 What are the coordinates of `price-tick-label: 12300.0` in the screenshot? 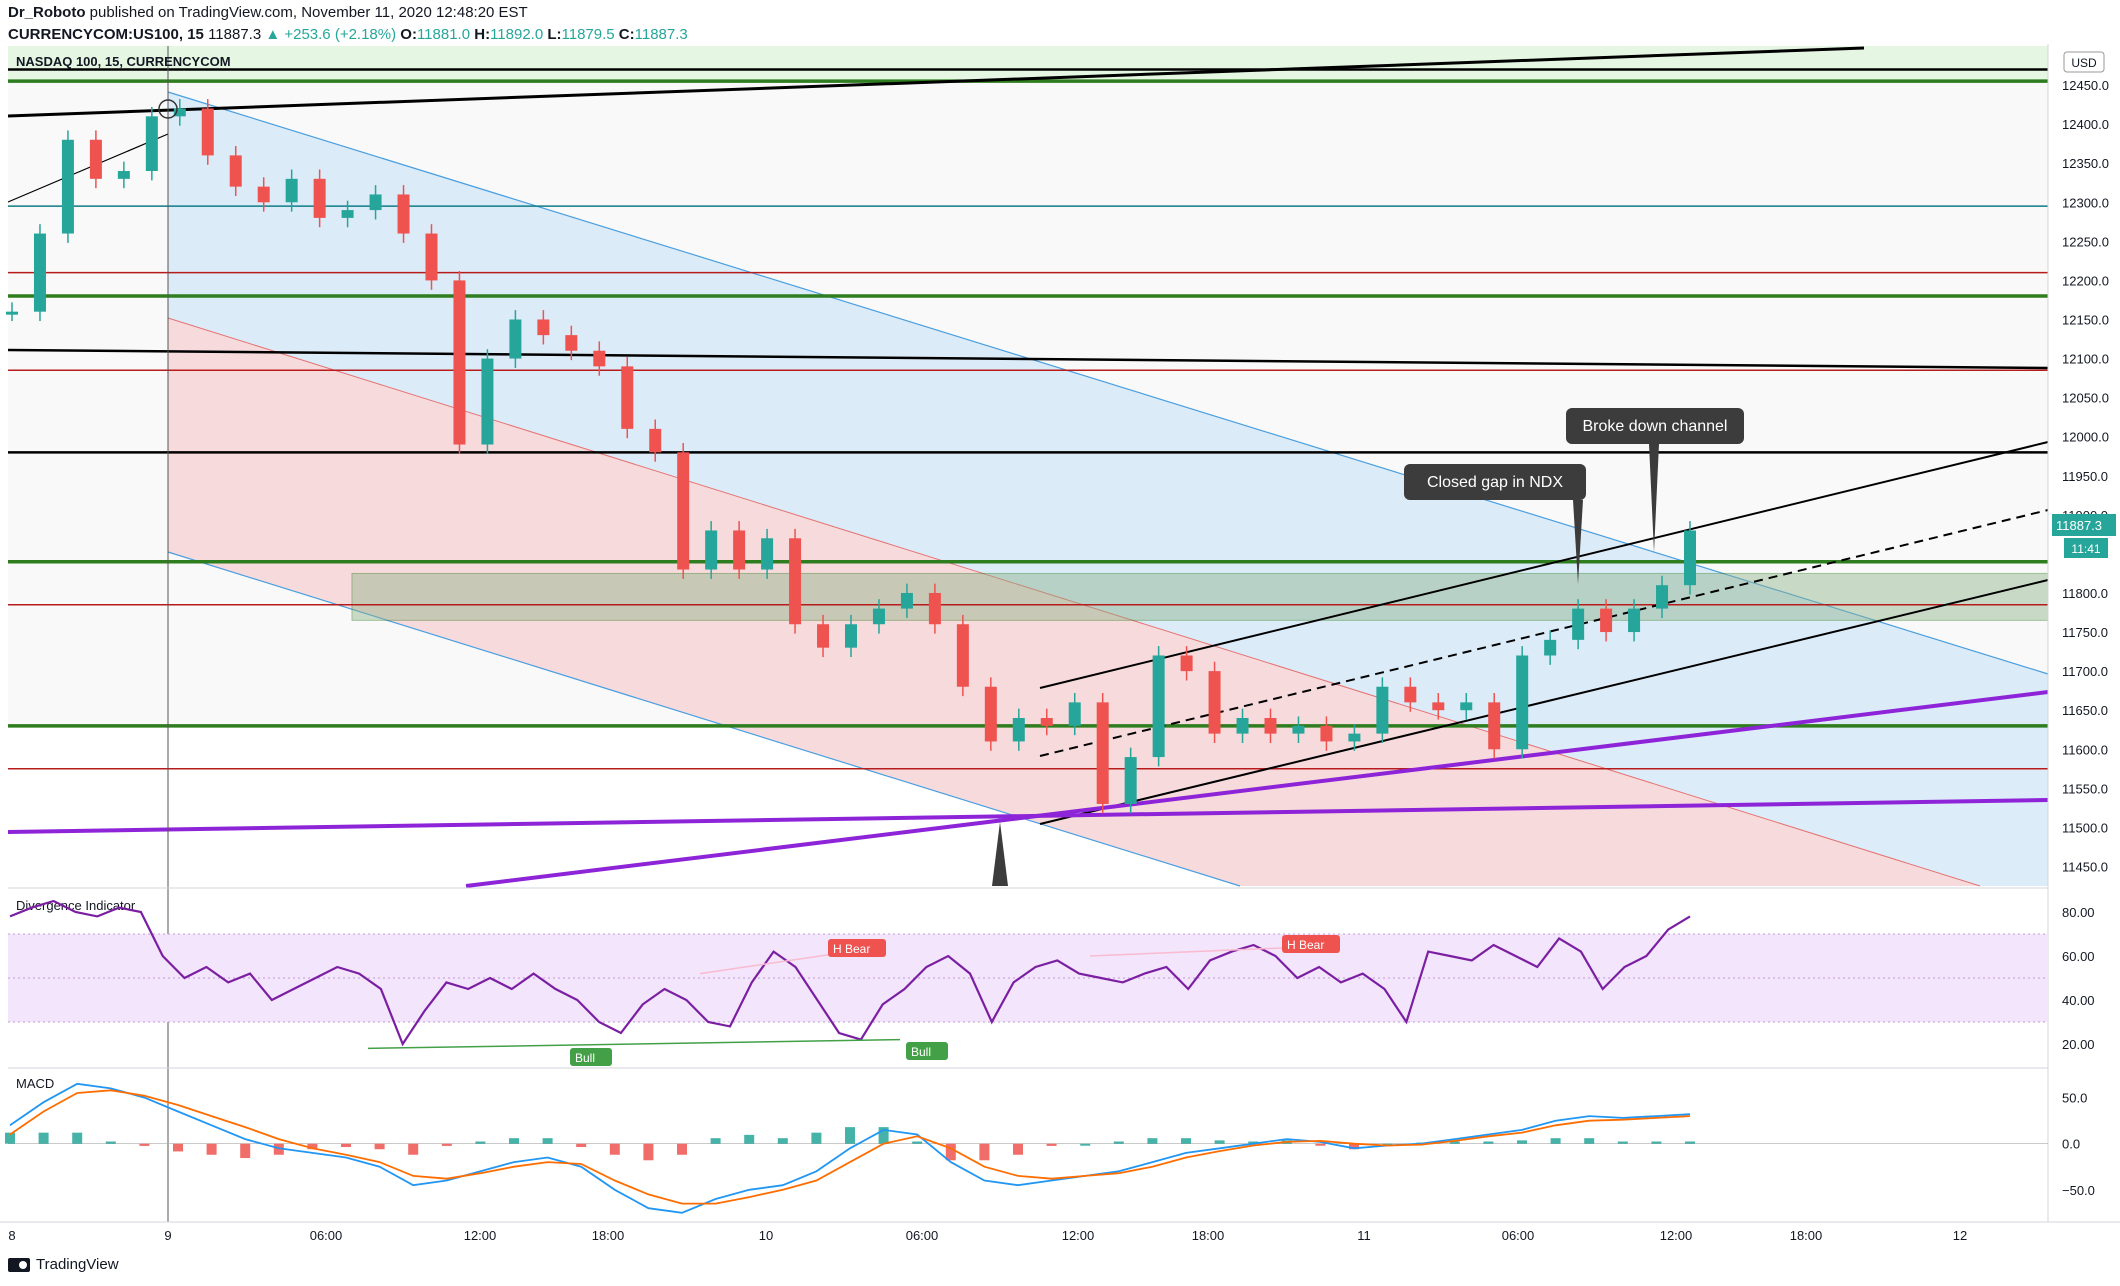 It's located at (2085, 202).